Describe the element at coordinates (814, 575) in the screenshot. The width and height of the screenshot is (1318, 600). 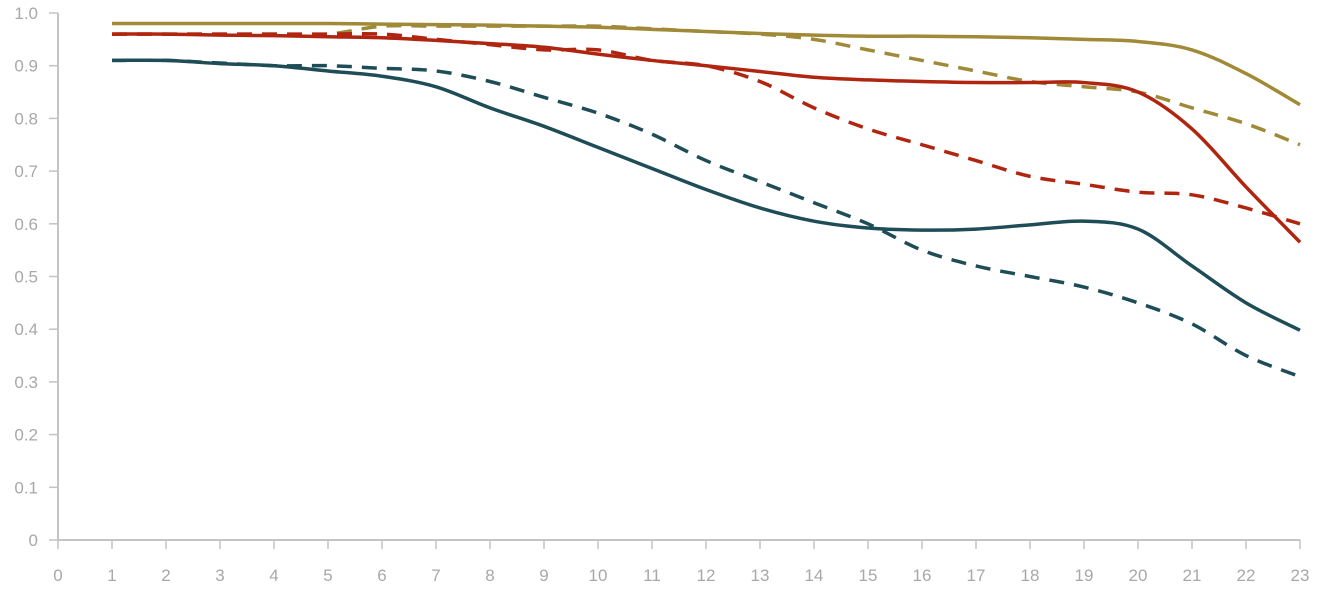
I see `x-tick-label: 14` at that location.